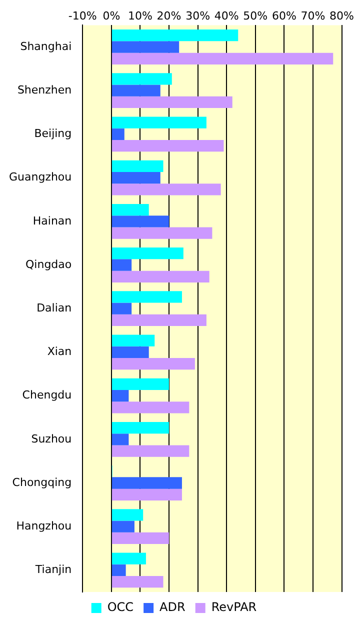  Describe the element at coordinates (111, 15) in the screenshot. I see `x-tick-label: 0%` at that location.